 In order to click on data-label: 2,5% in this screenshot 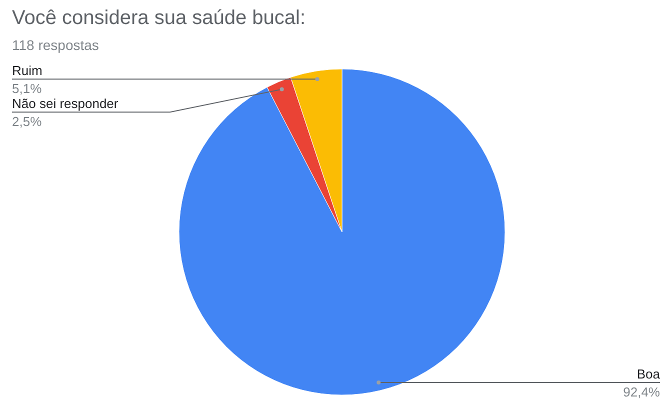, I will do `click(27, 122)`.